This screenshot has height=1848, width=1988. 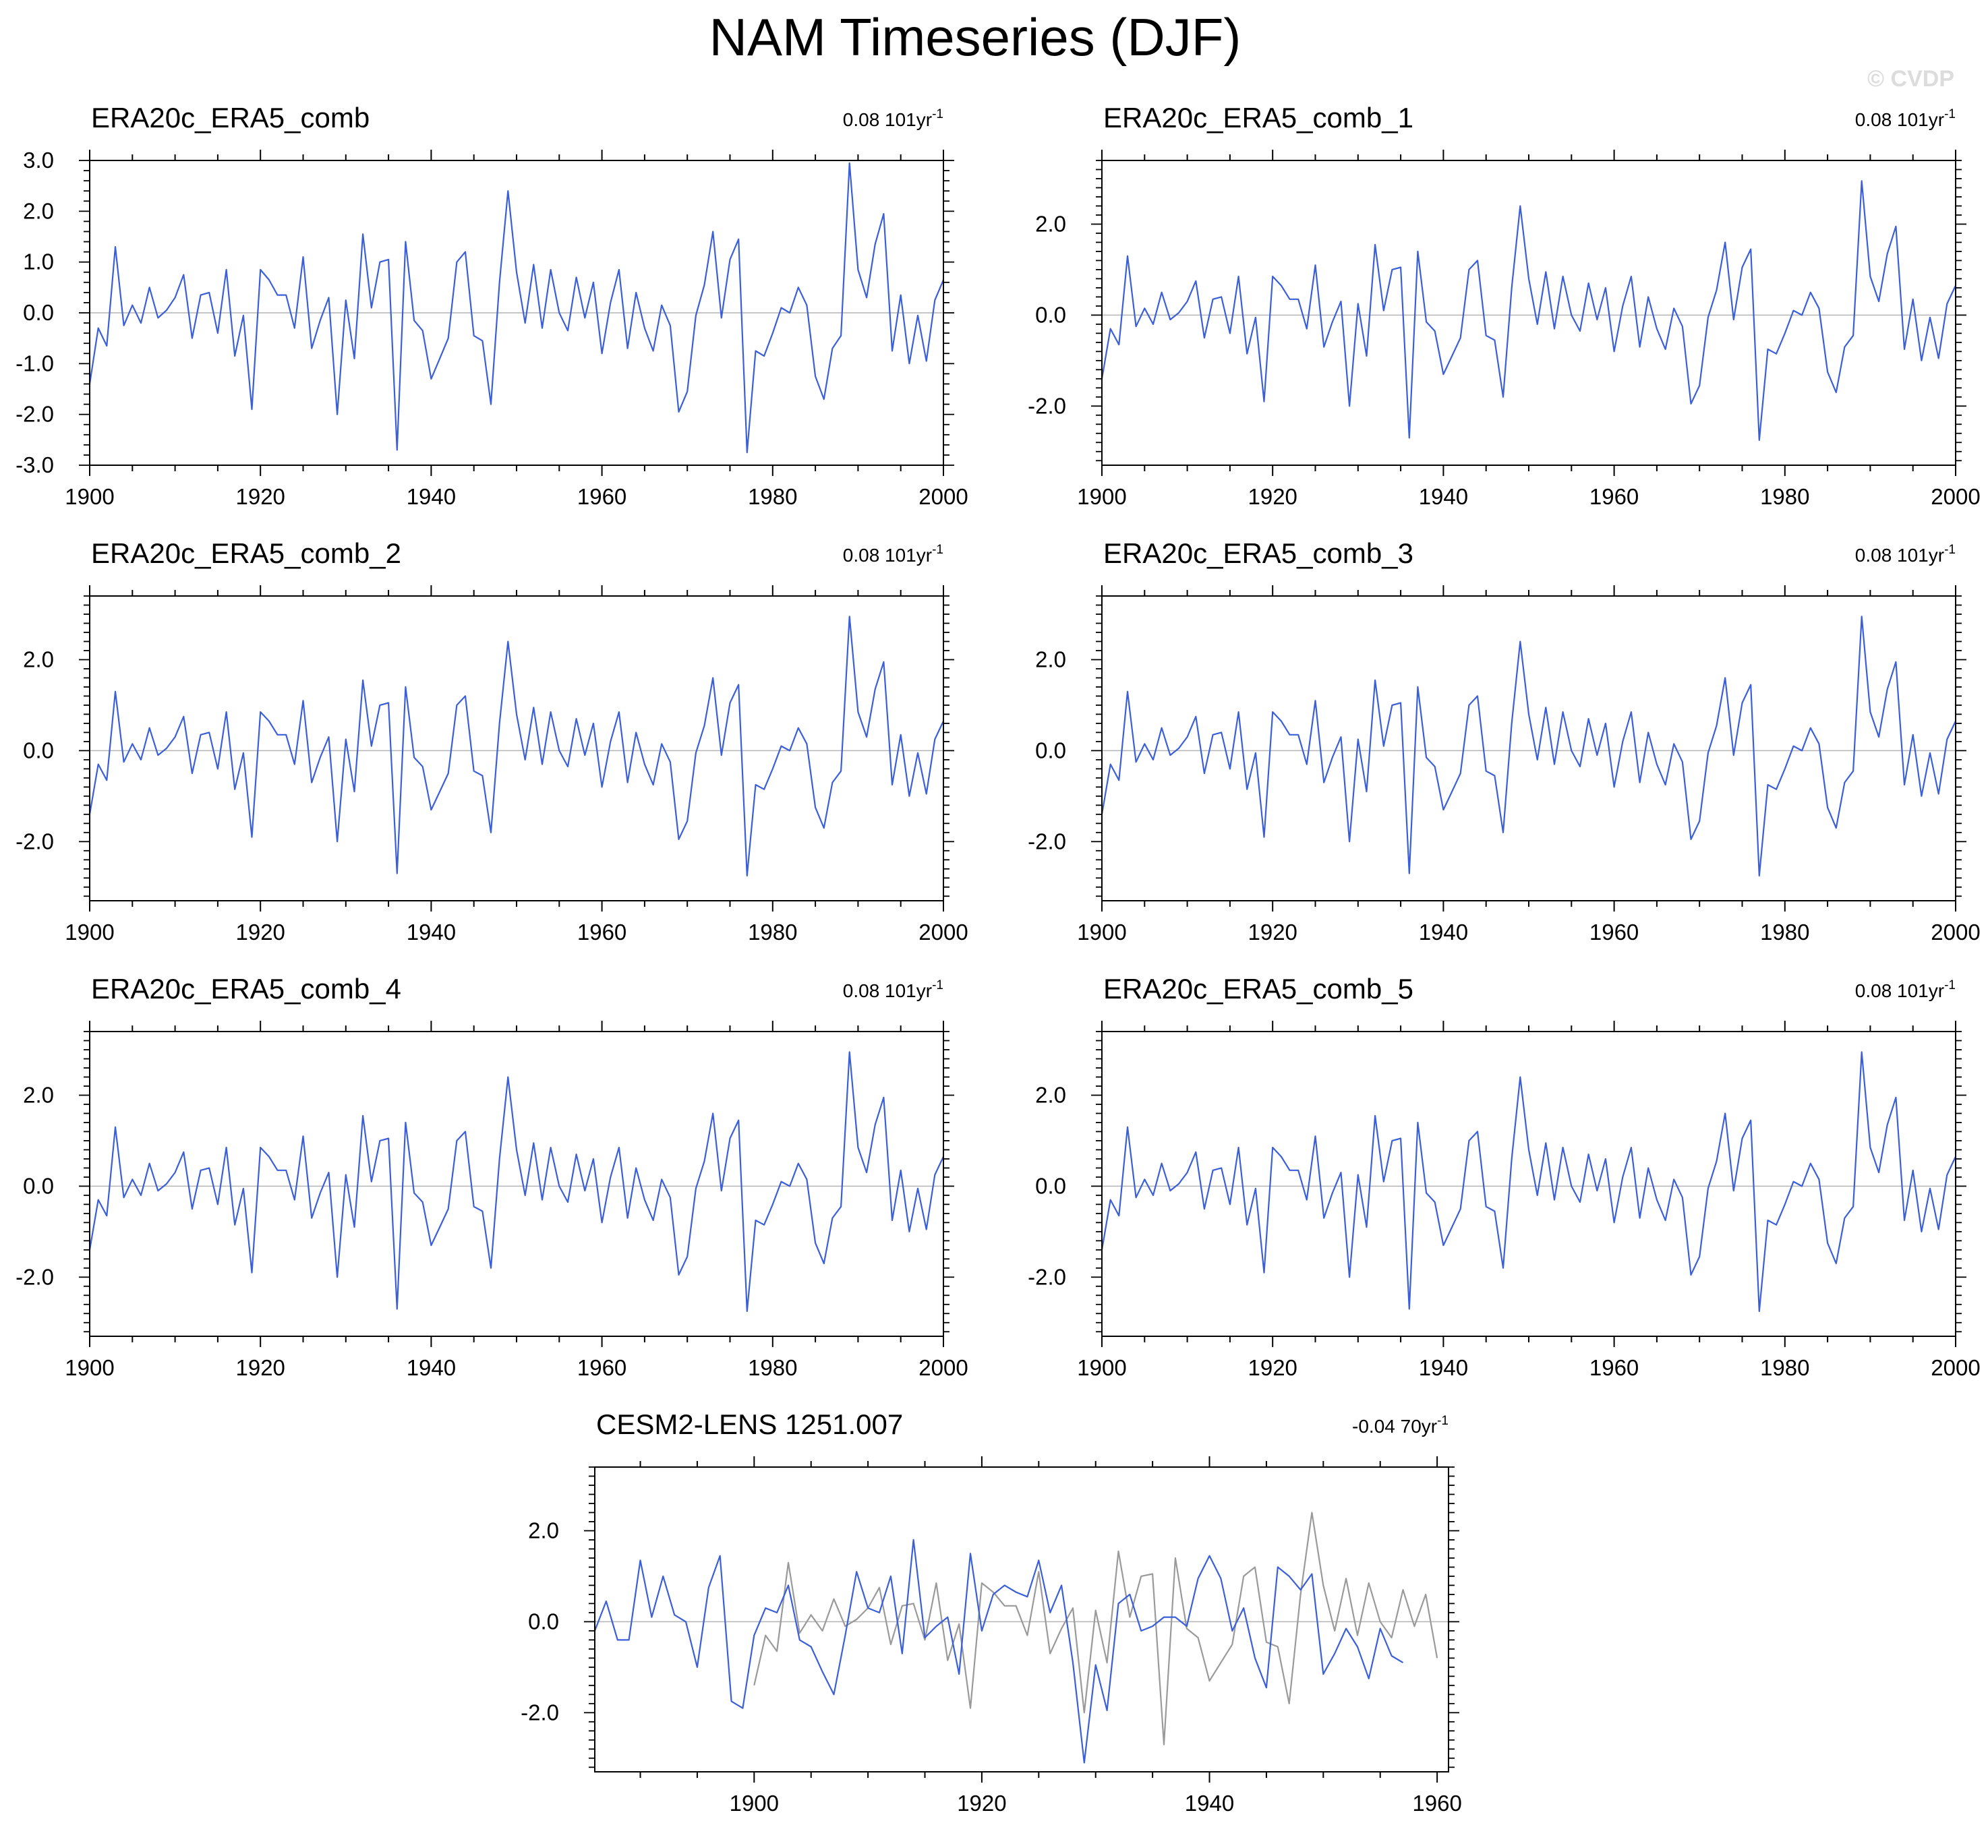 What do you see at coordinates (749, 1424) in the screenshot?
I see `panel-title: CESM2-LENS 1251.007` at bounding box center [749, 1424].